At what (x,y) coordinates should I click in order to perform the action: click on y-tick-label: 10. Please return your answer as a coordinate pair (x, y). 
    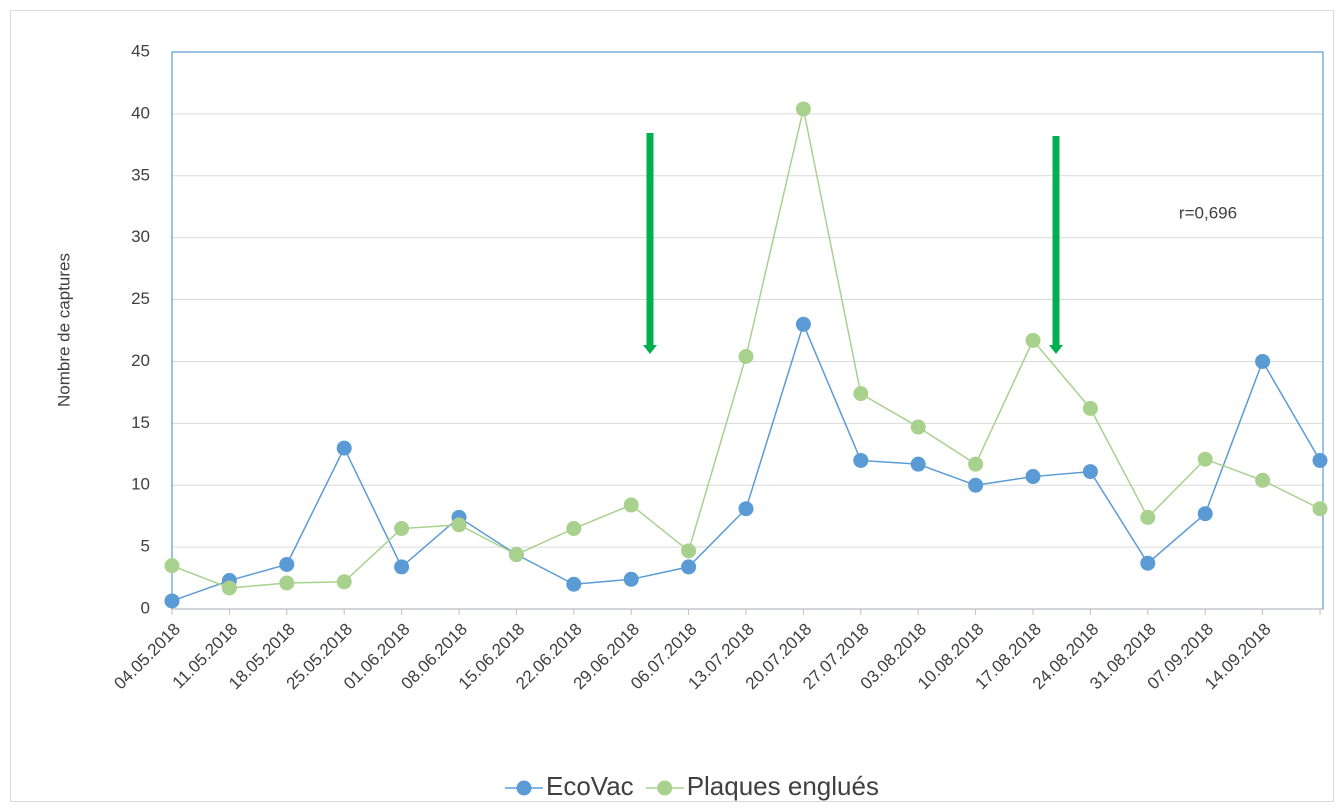
    Looking at the image, I should click on (140, 484).